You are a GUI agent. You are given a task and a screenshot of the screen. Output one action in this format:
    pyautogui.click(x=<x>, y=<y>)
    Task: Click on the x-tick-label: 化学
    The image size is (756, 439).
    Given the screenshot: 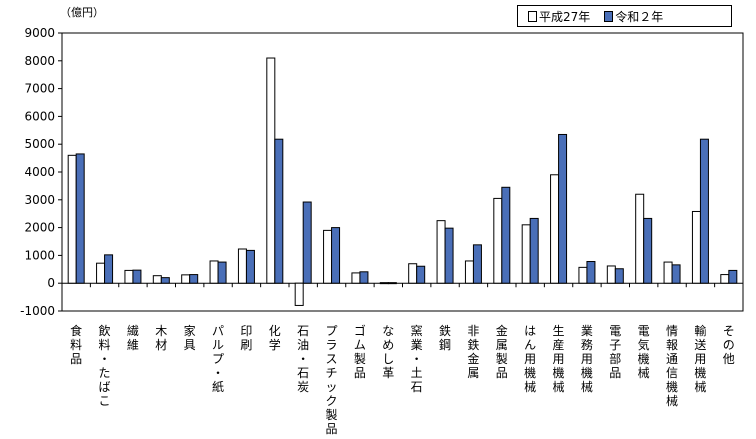 What is the action you would take?
    pyautogui.click(x=275, y=338)
    